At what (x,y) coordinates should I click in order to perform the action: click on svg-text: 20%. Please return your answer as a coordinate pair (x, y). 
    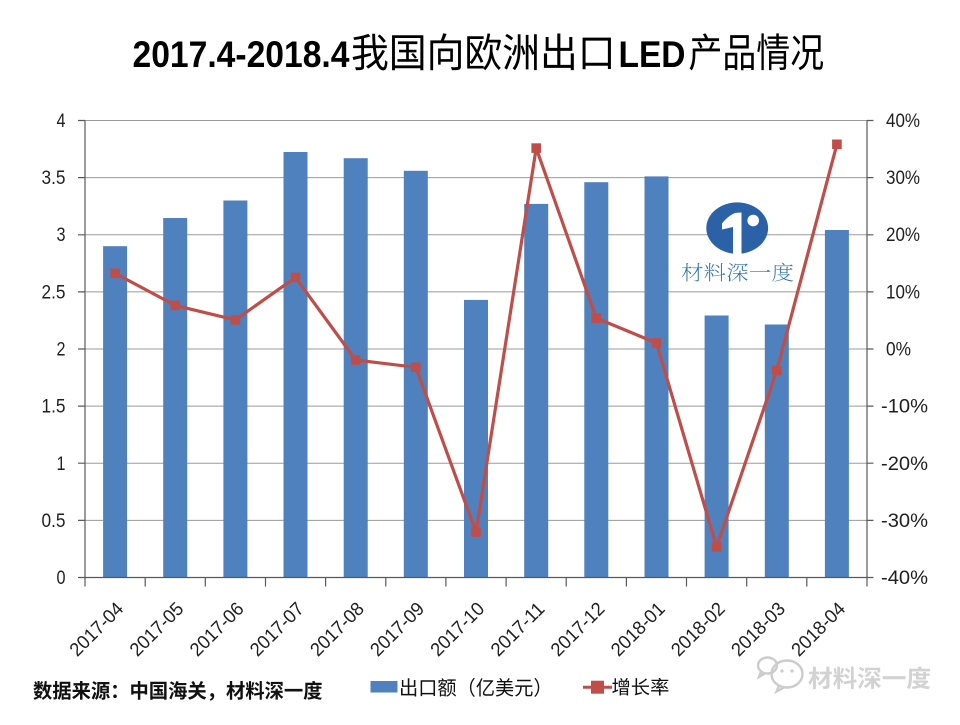
    Looking at the image, I should click on (903, 235).